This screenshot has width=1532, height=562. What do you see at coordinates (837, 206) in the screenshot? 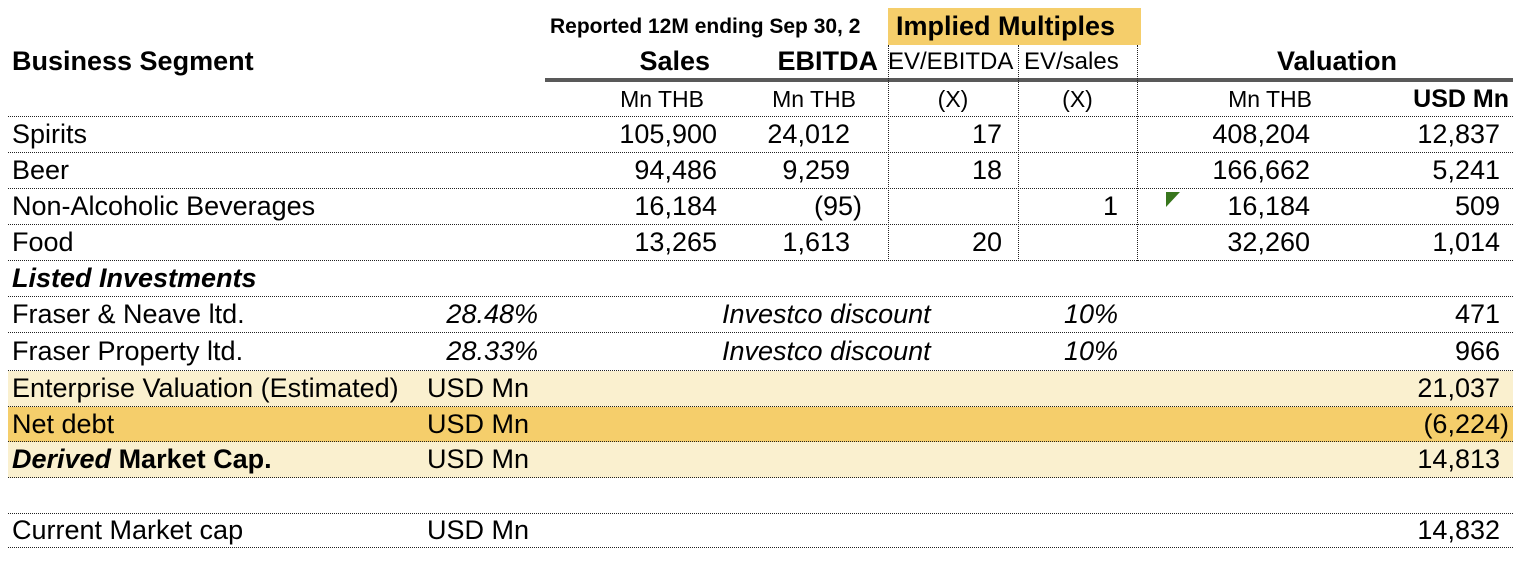
I see `ebitda-value-cell: (95)` at bounding box center [837, 206].